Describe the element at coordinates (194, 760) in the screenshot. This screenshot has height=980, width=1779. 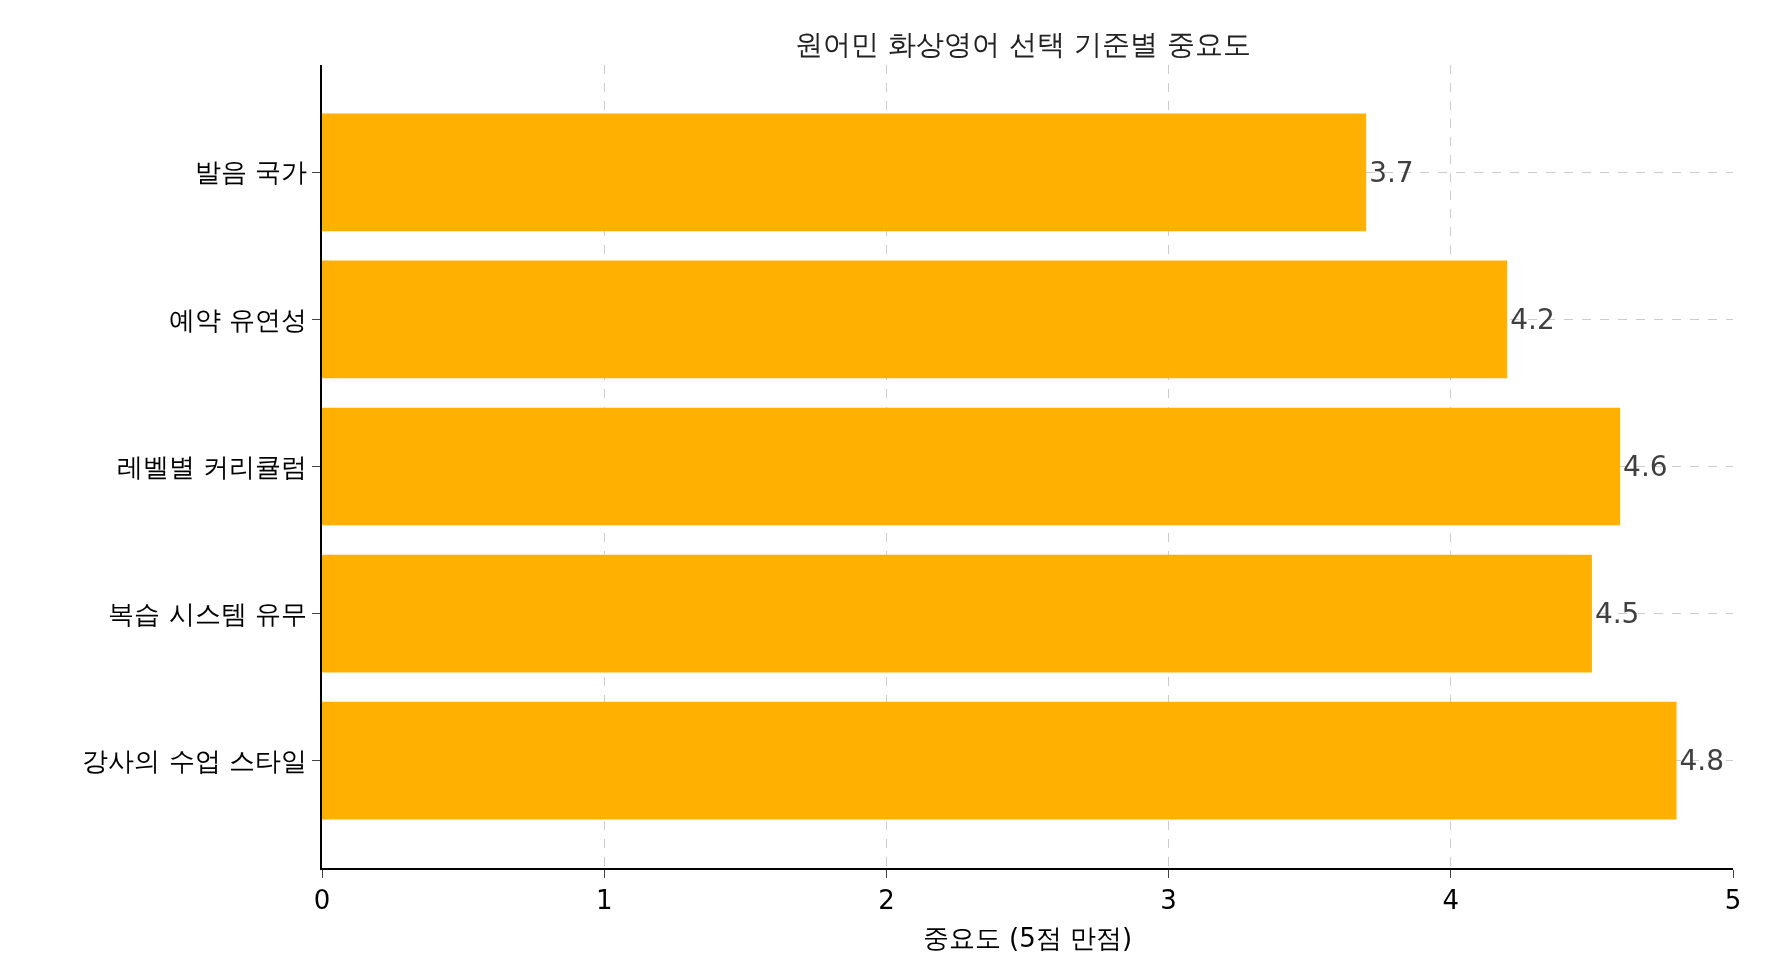
I see `y-tick-label: 강사의 수업 스타일` at that location.